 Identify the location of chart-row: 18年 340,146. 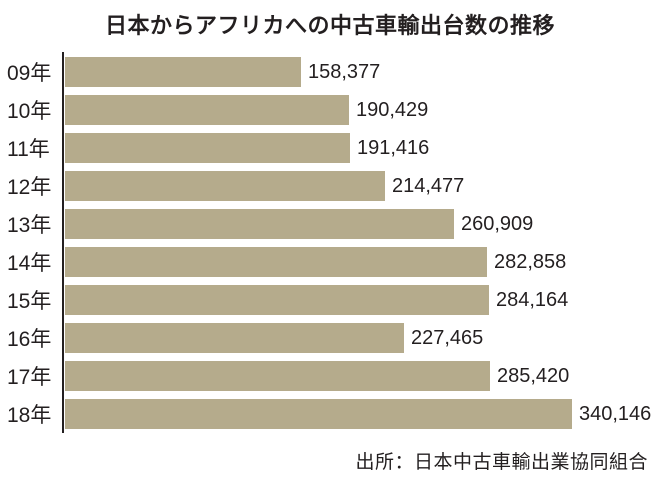
(330, 414).